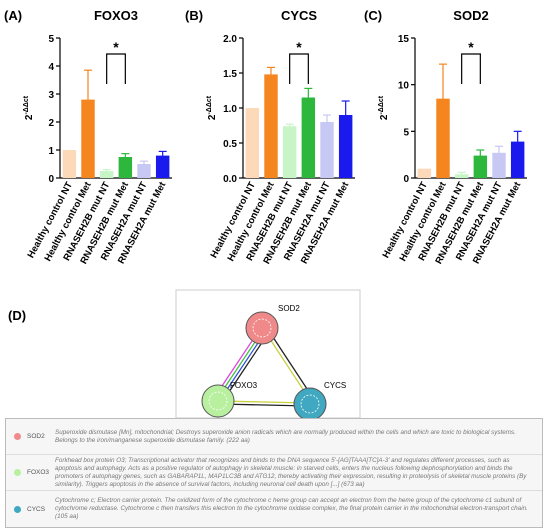 The width and height of the screenshot is (550, 532). I want to click on y-tick-label: 10, so click(404, 86).